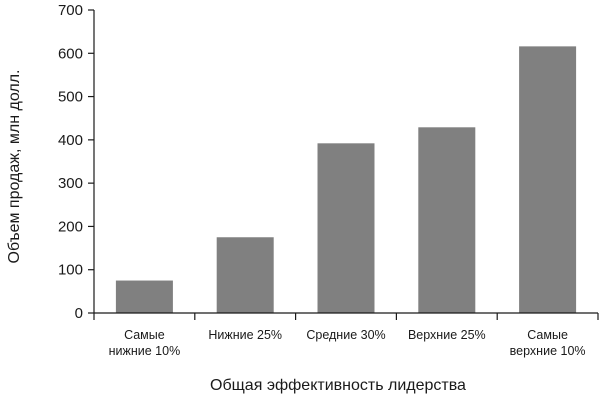  What do you see at coordinates (70, 140) in the screenshot?
I see `y-tick-label: 400` at bounding box center [70, 140].